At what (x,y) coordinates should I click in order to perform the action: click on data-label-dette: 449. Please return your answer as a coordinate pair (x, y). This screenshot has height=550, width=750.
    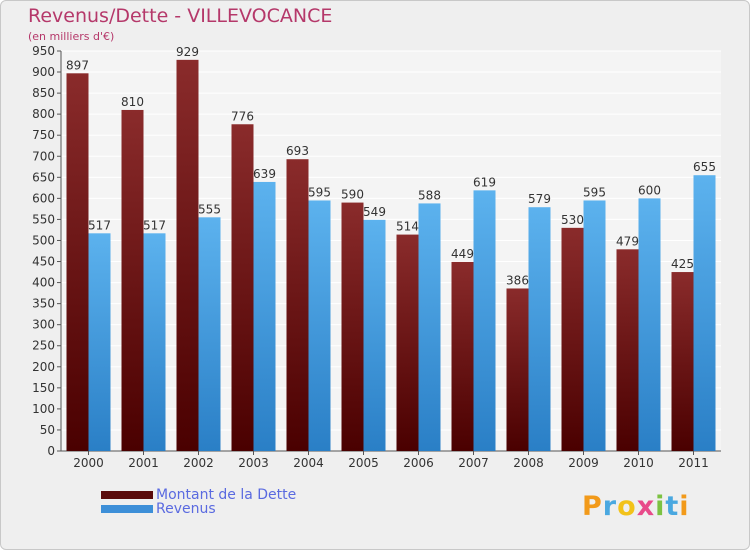
    Looking at the image, I should click on (462, 254).